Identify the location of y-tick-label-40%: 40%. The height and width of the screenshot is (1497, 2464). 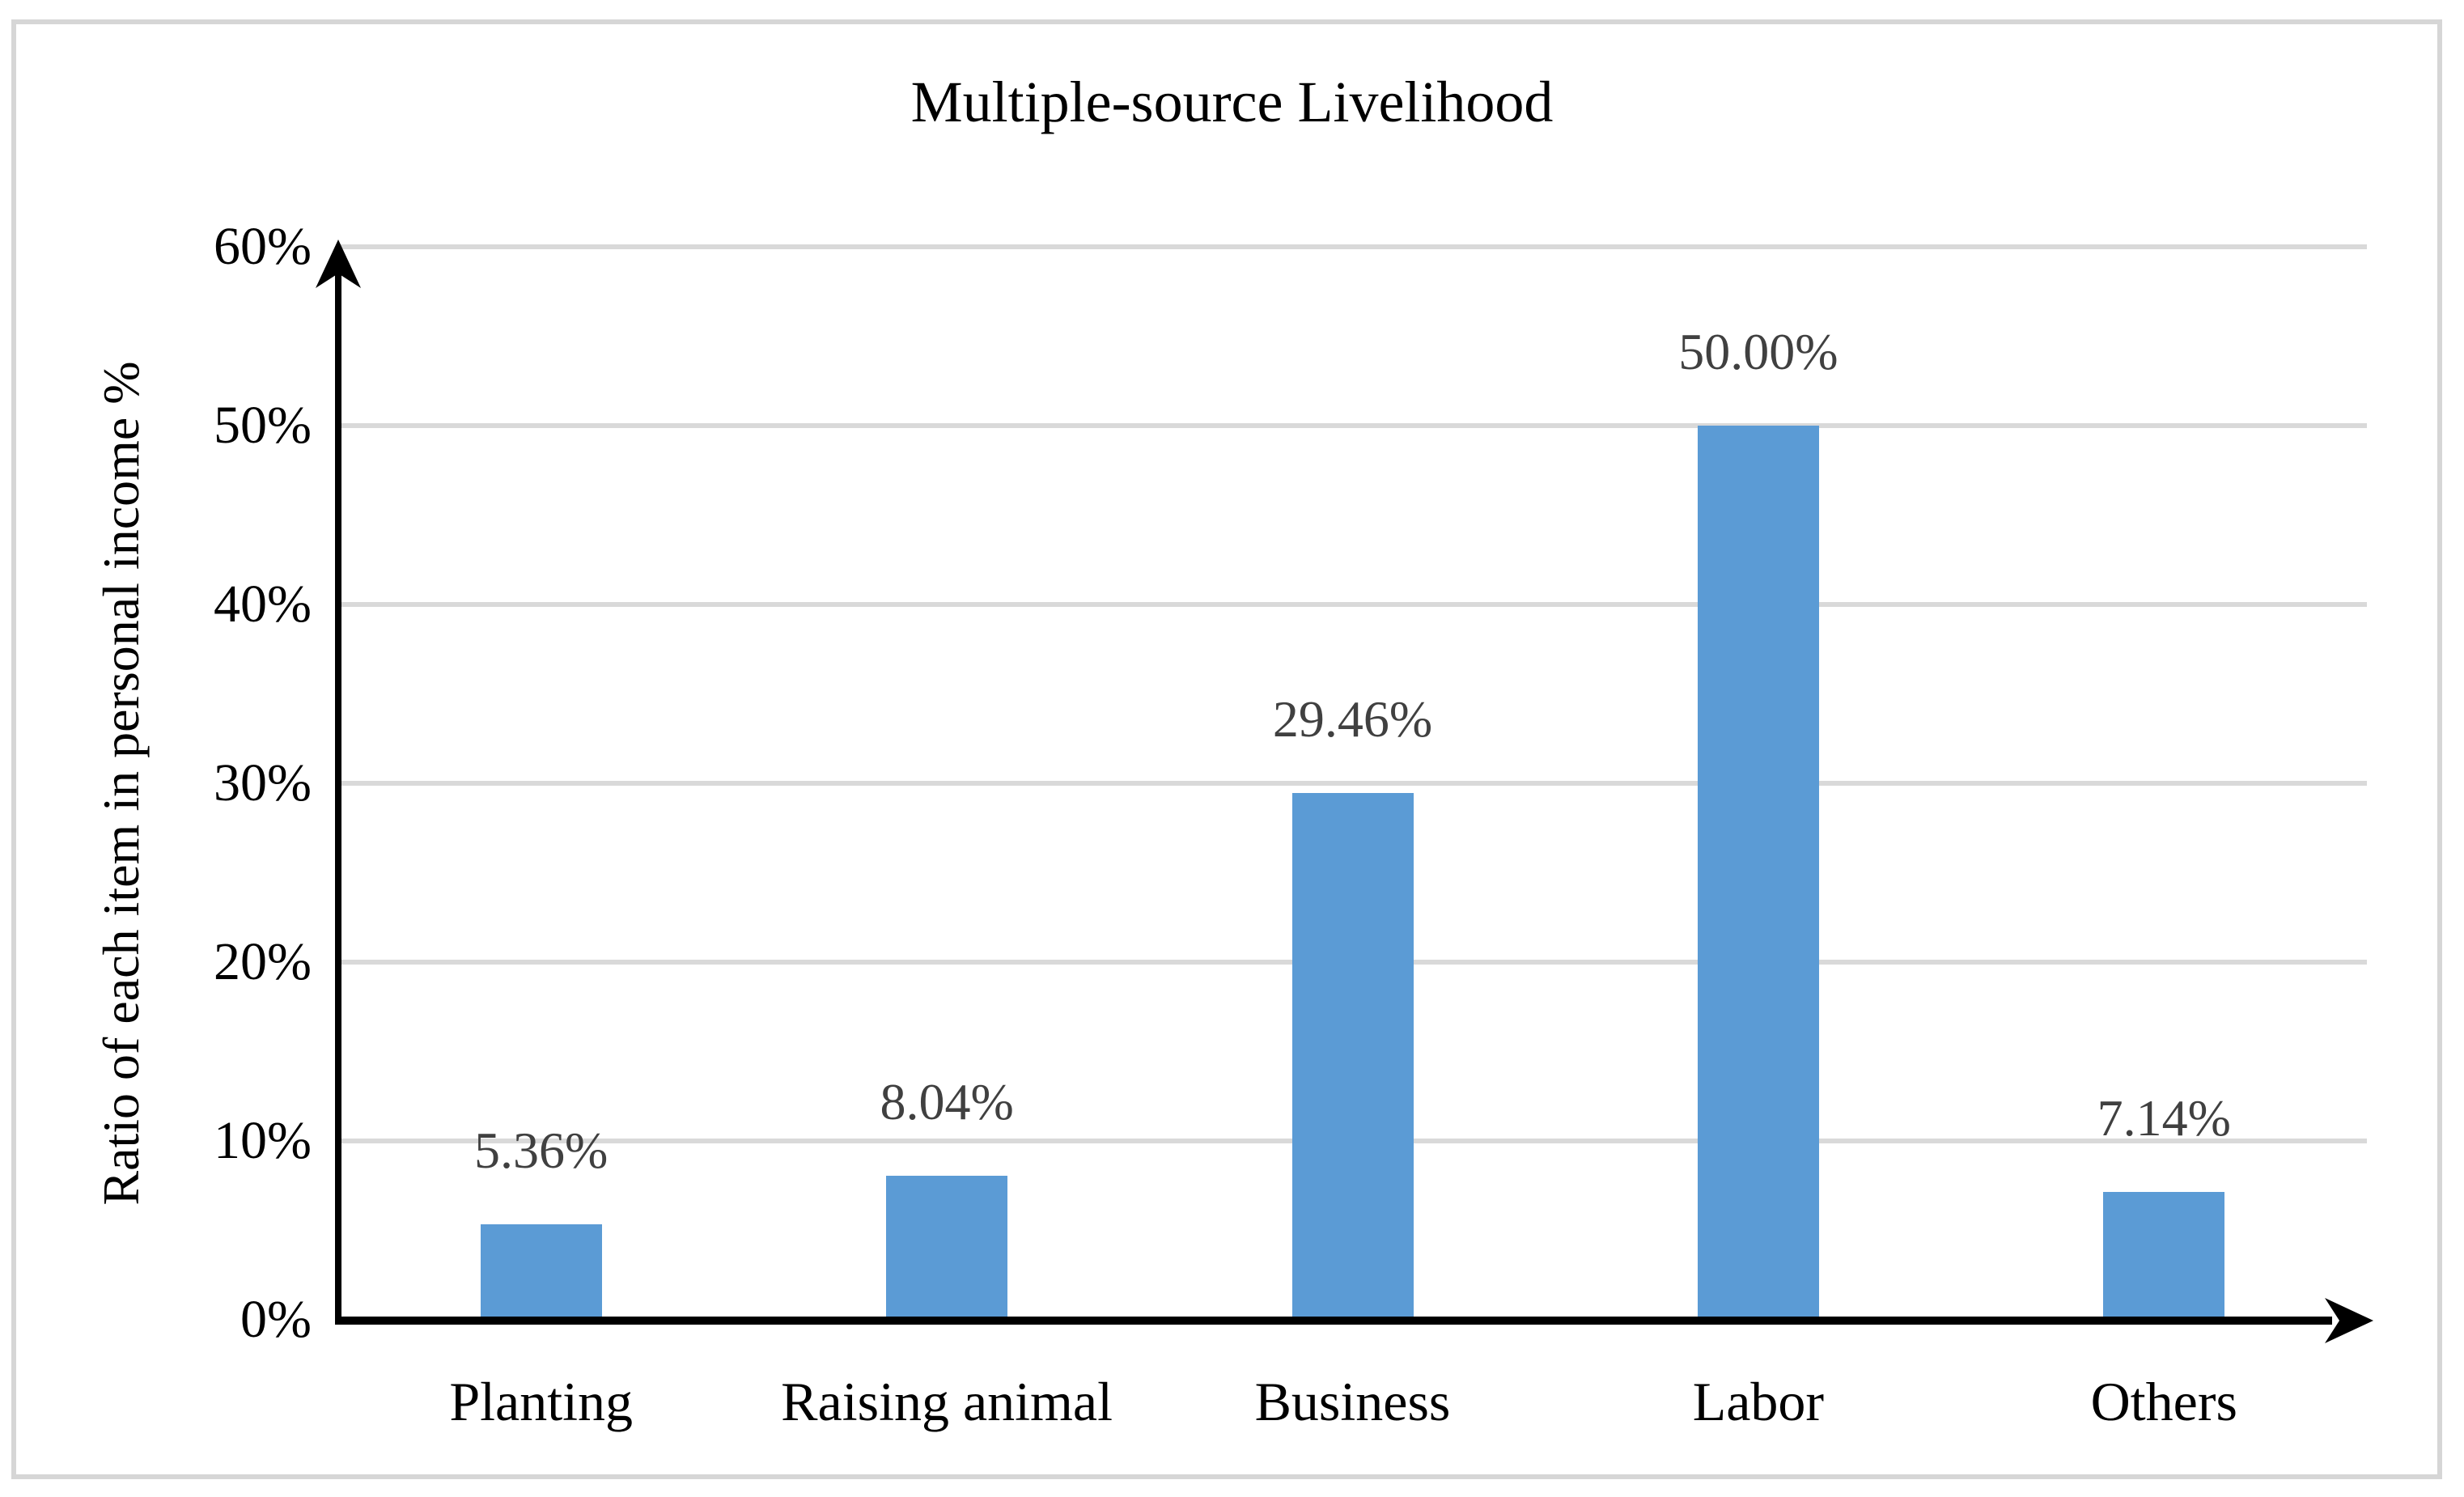
(263, 604).